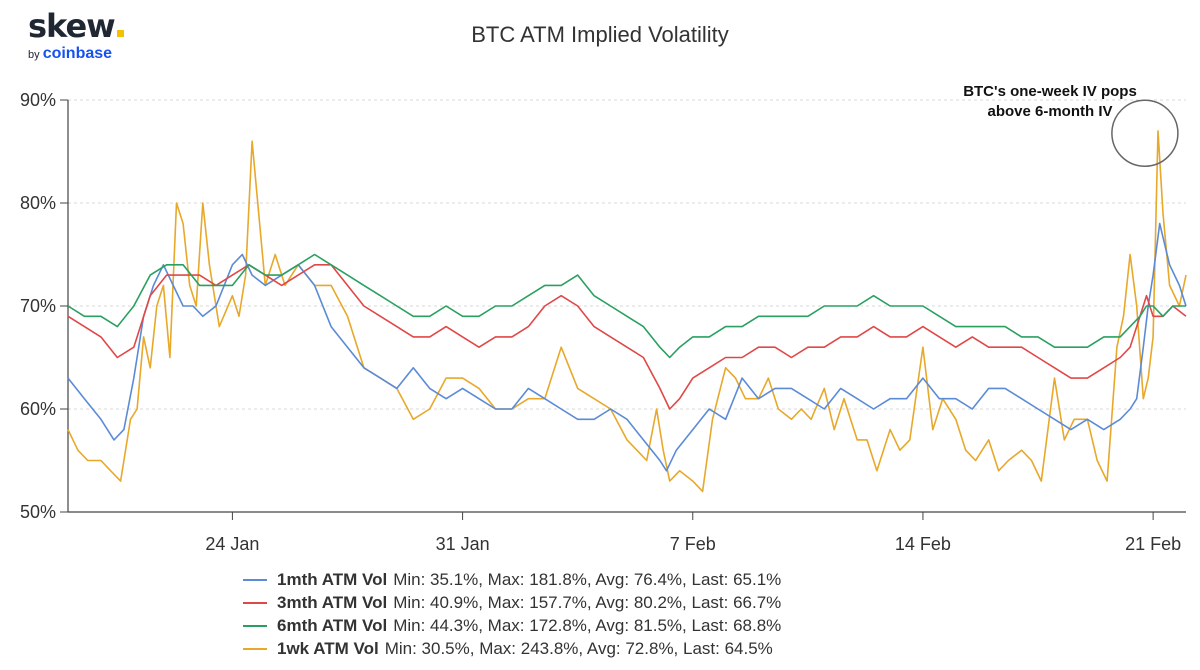 The width and height of the screenshot is (1200, 670). I want to click on legend-series-name: 3mth ATM Vol, so click(332, 602).